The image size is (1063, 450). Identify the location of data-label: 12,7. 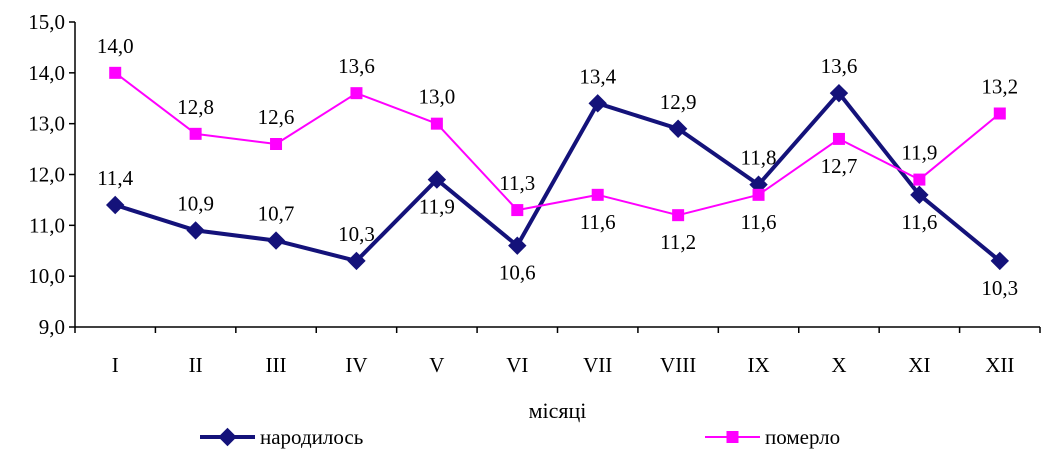
(839, 166).